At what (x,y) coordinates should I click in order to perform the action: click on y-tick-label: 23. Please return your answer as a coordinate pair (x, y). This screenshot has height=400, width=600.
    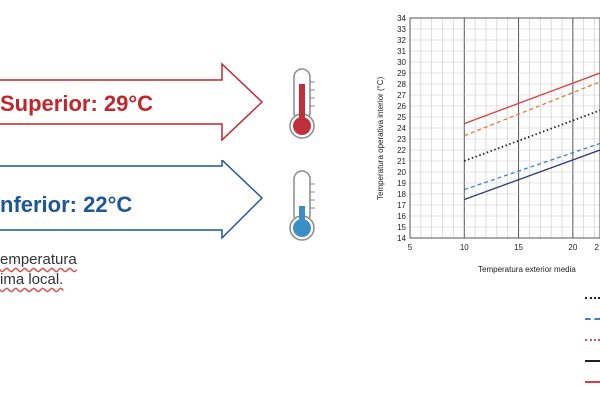
    Looking at the image, I should click on (401, 139).